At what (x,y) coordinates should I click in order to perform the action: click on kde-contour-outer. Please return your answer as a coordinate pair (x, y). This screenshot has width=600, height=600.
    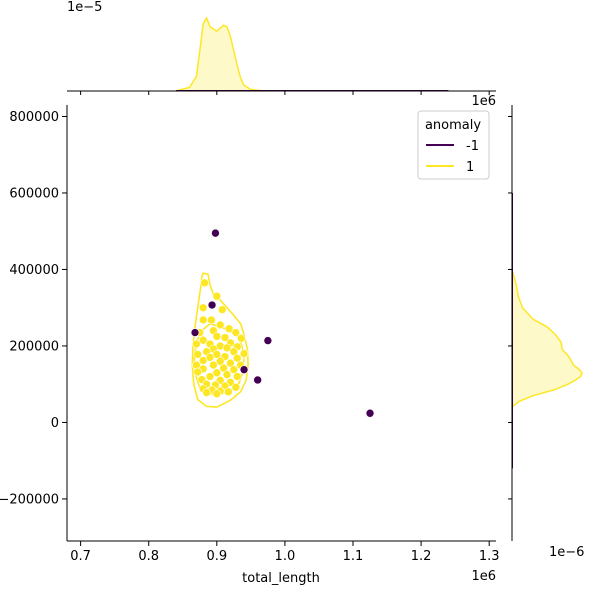
    Looking at the image, I should click on (220, 340).